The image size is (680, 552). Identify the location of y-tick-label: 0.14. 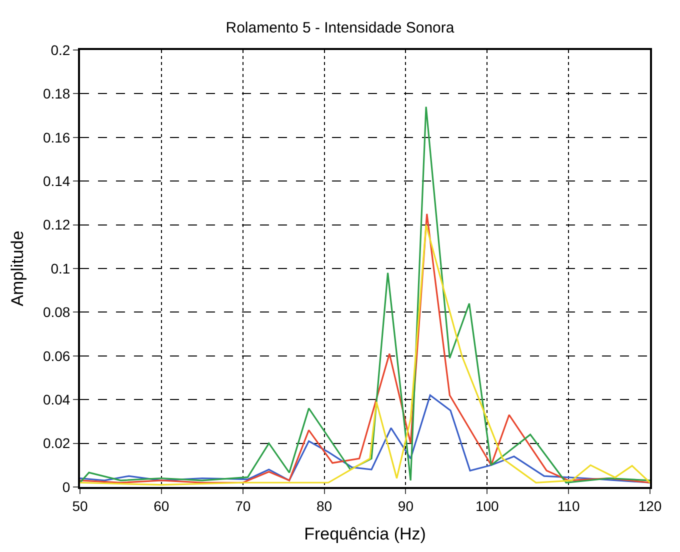
(56, 181).